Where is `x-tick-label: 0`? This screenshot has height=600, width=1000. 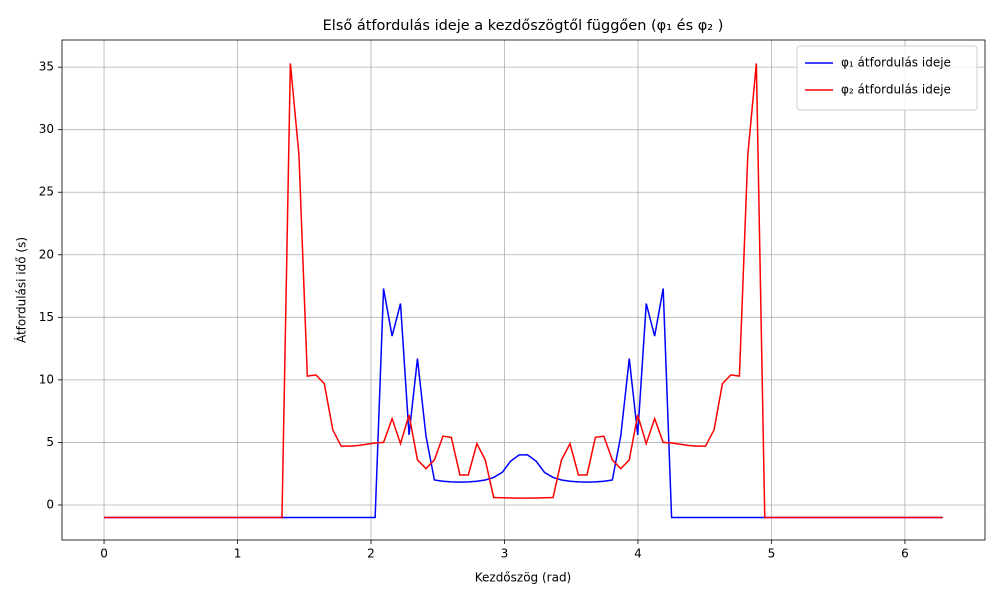 x-tick-label: 0 is located at coordinates (104, 554).